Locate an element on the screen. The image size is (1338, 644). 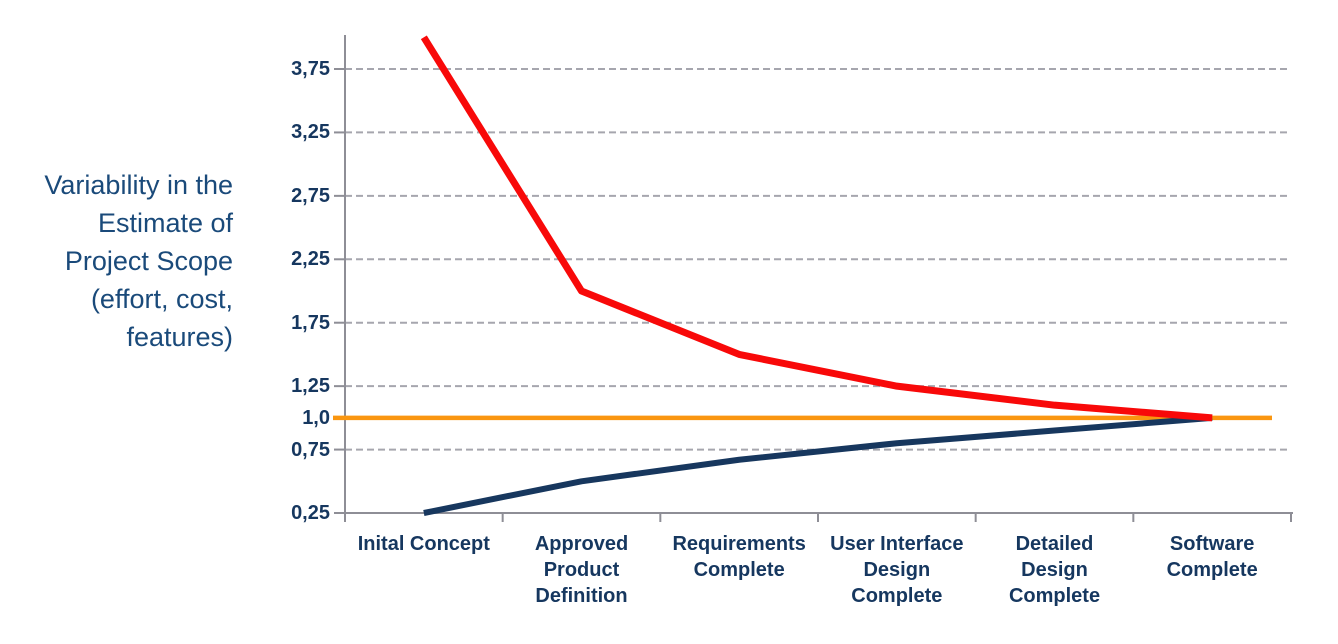
y-axis-tick-label: 1,25 is located at coordinates (310, 386).